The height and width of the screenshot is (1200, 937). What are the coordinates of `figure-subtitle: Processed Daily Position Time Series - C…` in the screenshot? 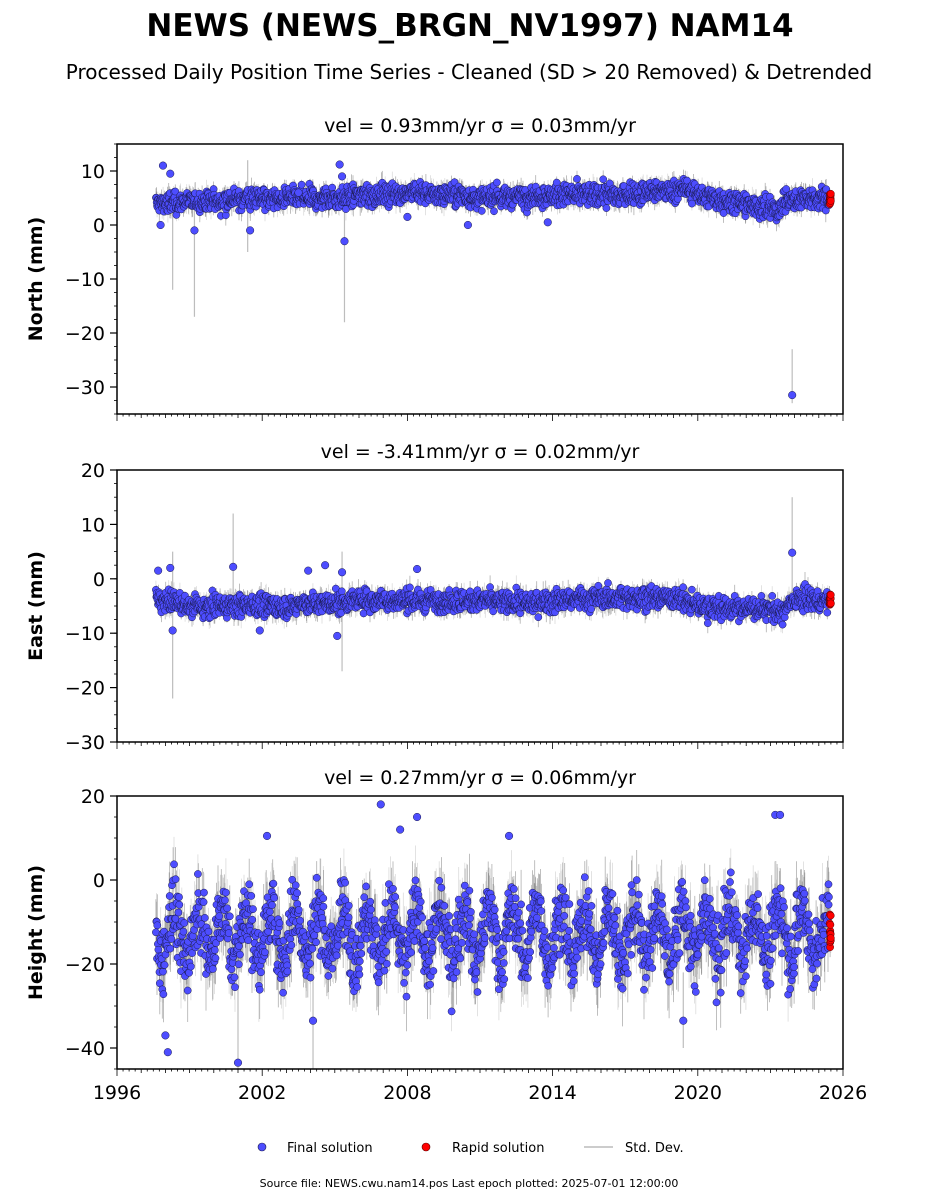 It's located at (469, 72).